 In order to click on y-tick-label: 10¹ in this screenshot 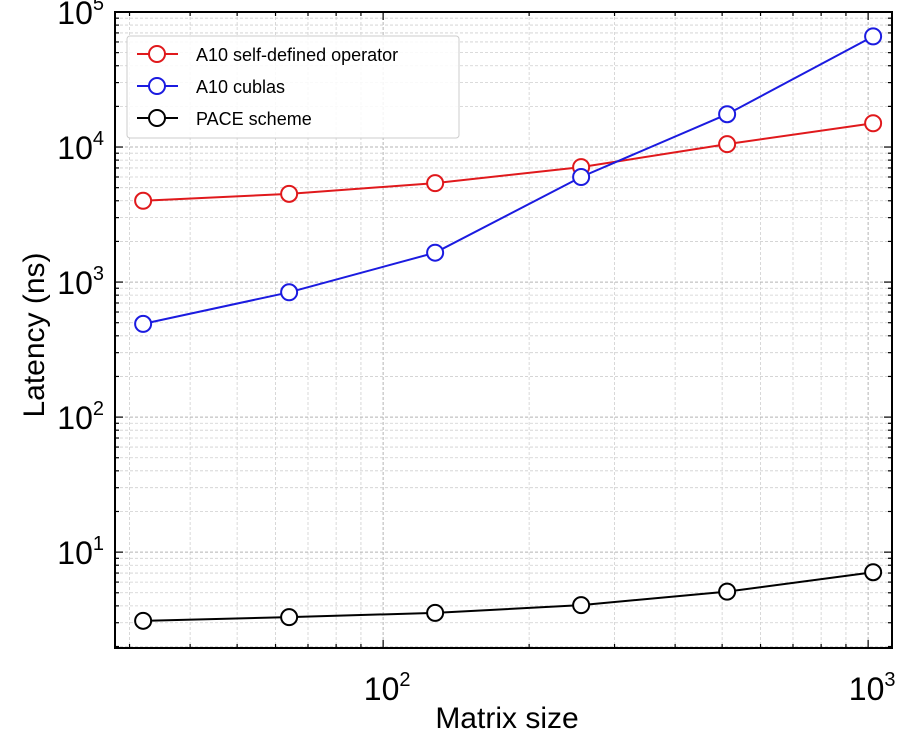, I will do `click(80, 552)`.